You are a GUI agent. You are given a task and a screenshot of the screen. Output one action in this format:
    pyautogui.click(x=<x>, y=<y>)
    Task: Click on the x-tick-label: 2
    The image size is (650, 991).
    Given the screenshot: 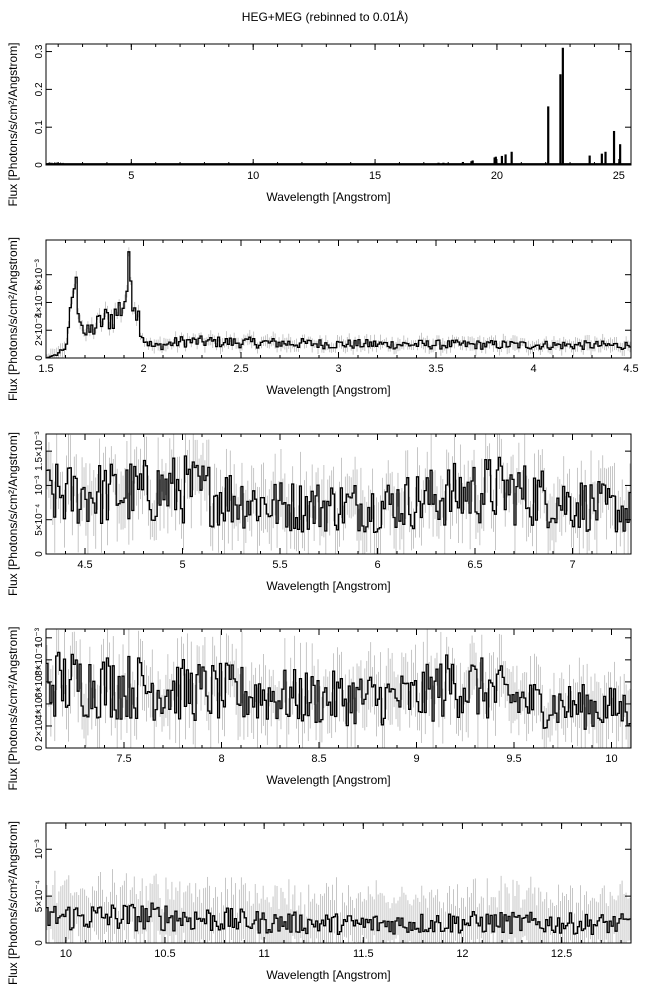 What is the action you would take?
    pyautogui.click(x=143, y=369)
    